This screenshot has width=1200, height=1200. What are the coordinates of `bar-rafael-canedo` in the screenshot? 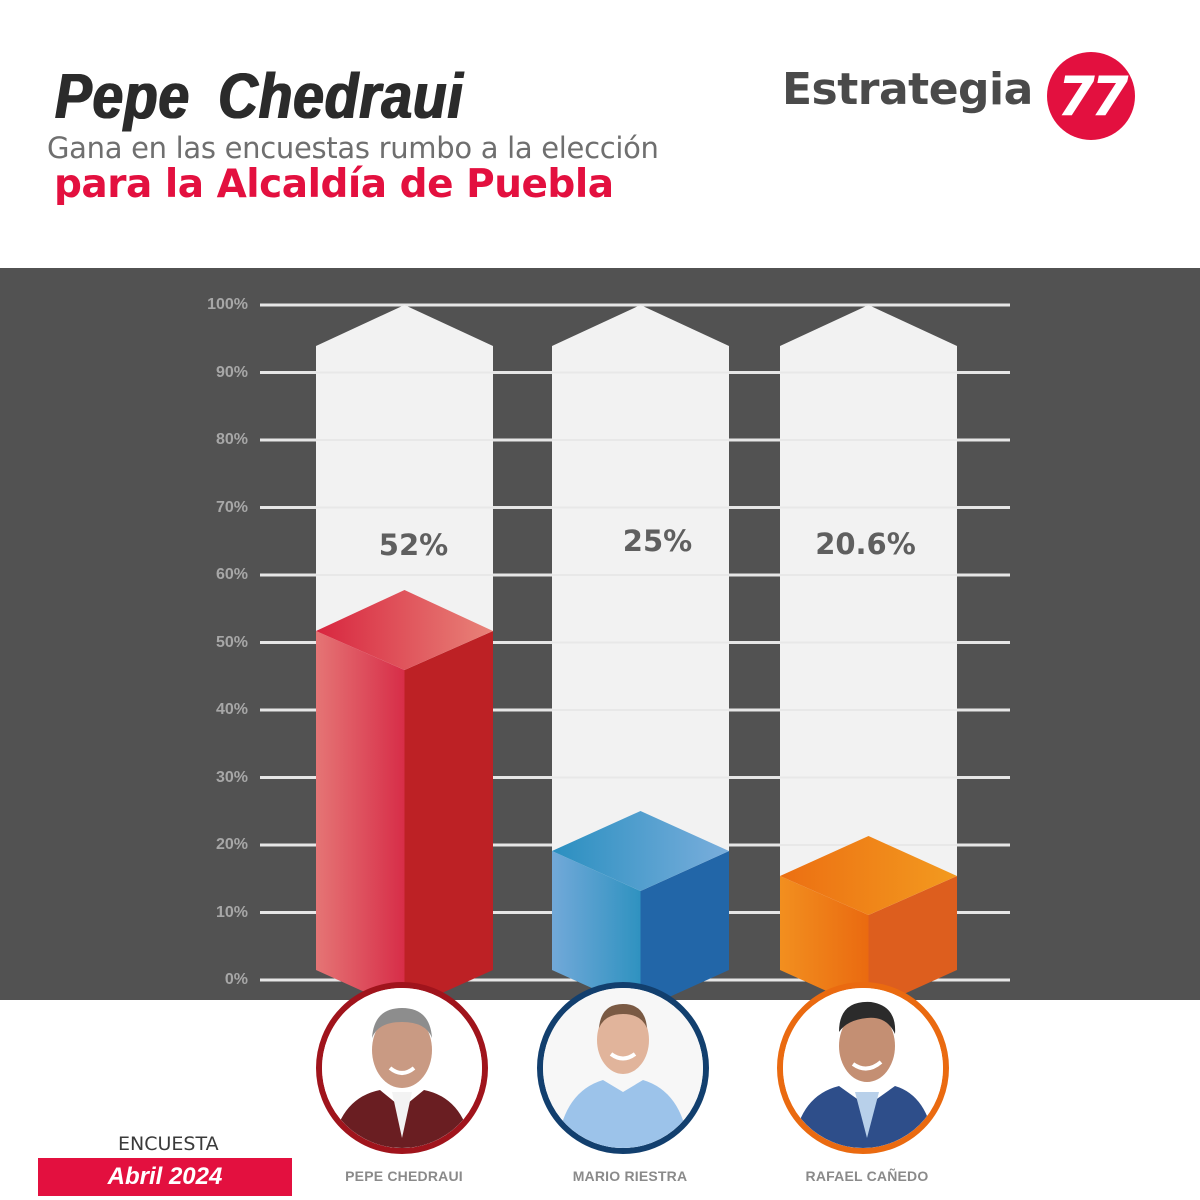 It's located at (868, 923).